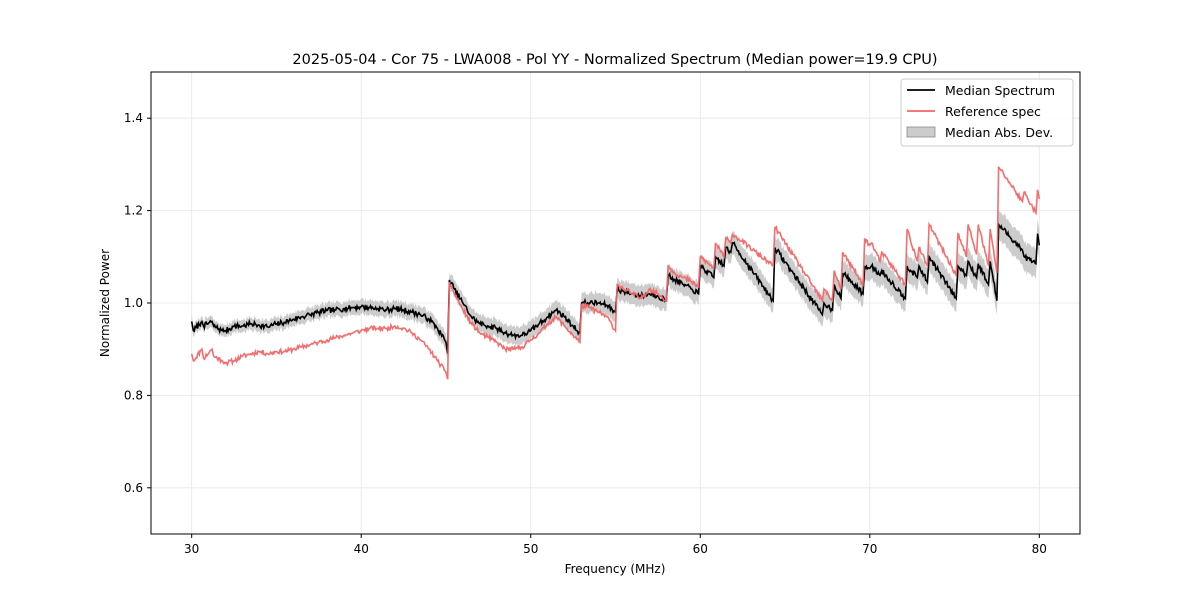 The width and height of the screenshot is (1200, 600). Describe the element at coordinates (999, 132) in the screenshot. I see `legend-label-median-abs-dev: Median Abs. Dev.` at that location.